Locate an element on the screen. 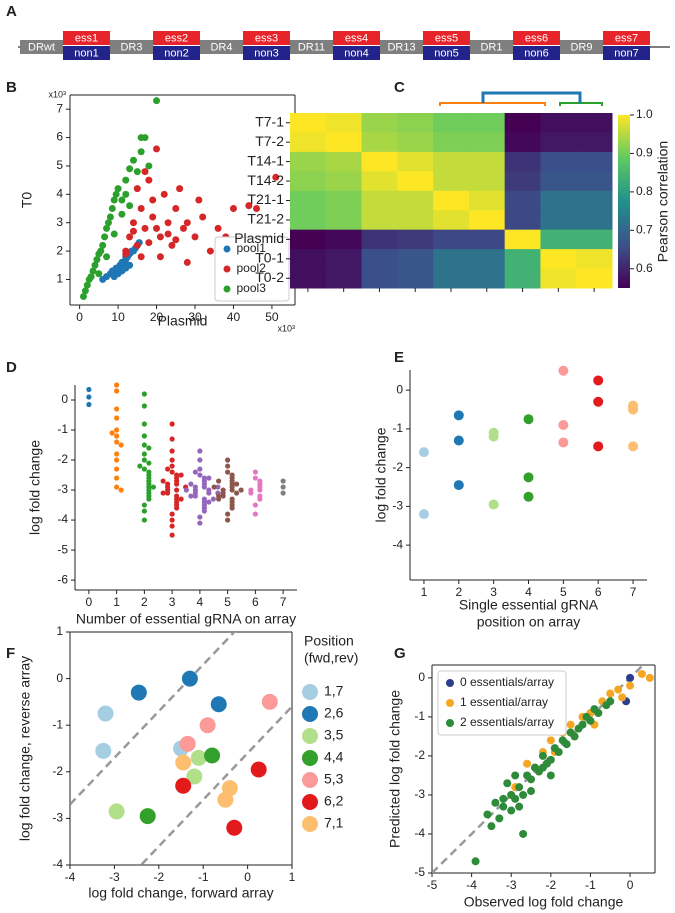  panel-letter: B is located at coordinates (11, 87).